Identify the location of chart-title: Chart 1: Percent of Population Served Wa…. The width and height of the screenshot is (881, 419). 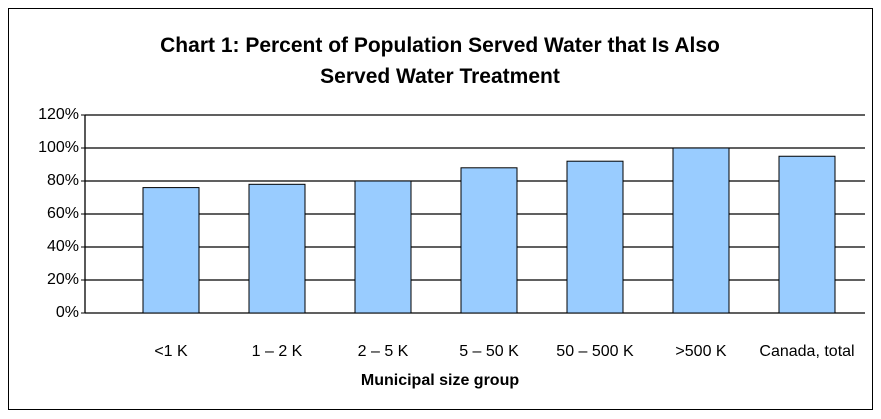
(440, 61).